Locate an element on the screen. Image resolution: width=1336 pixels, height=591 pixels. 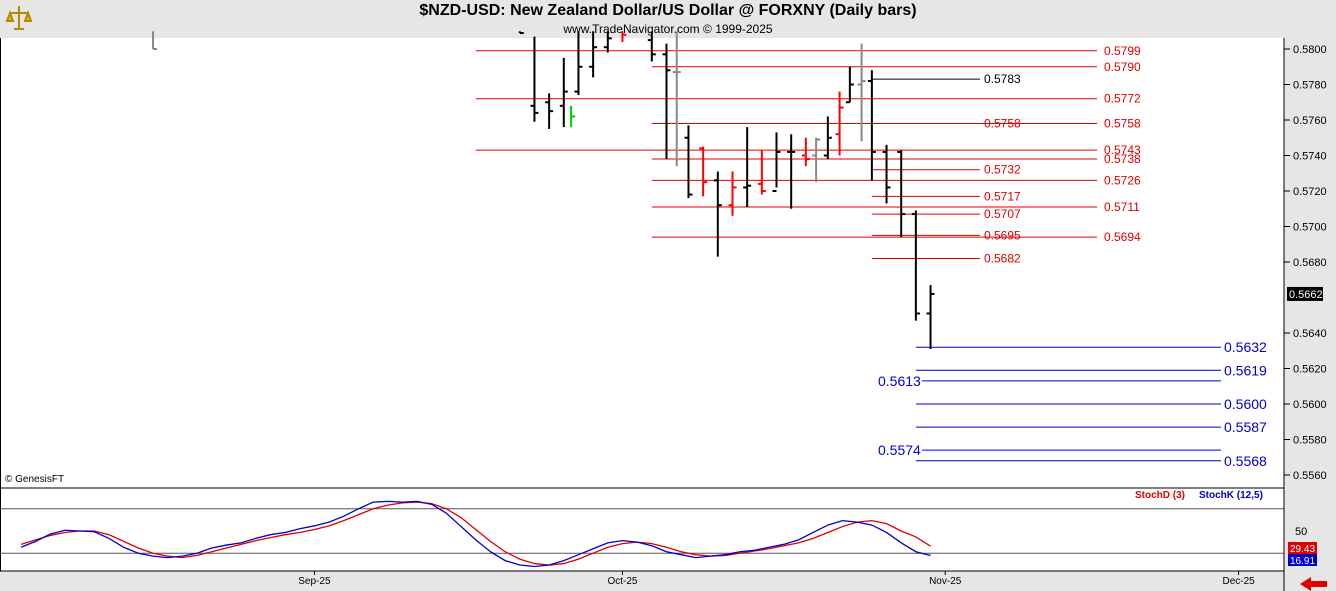
resistance-label: 0.5707 is located at coordinates (1002, 214).